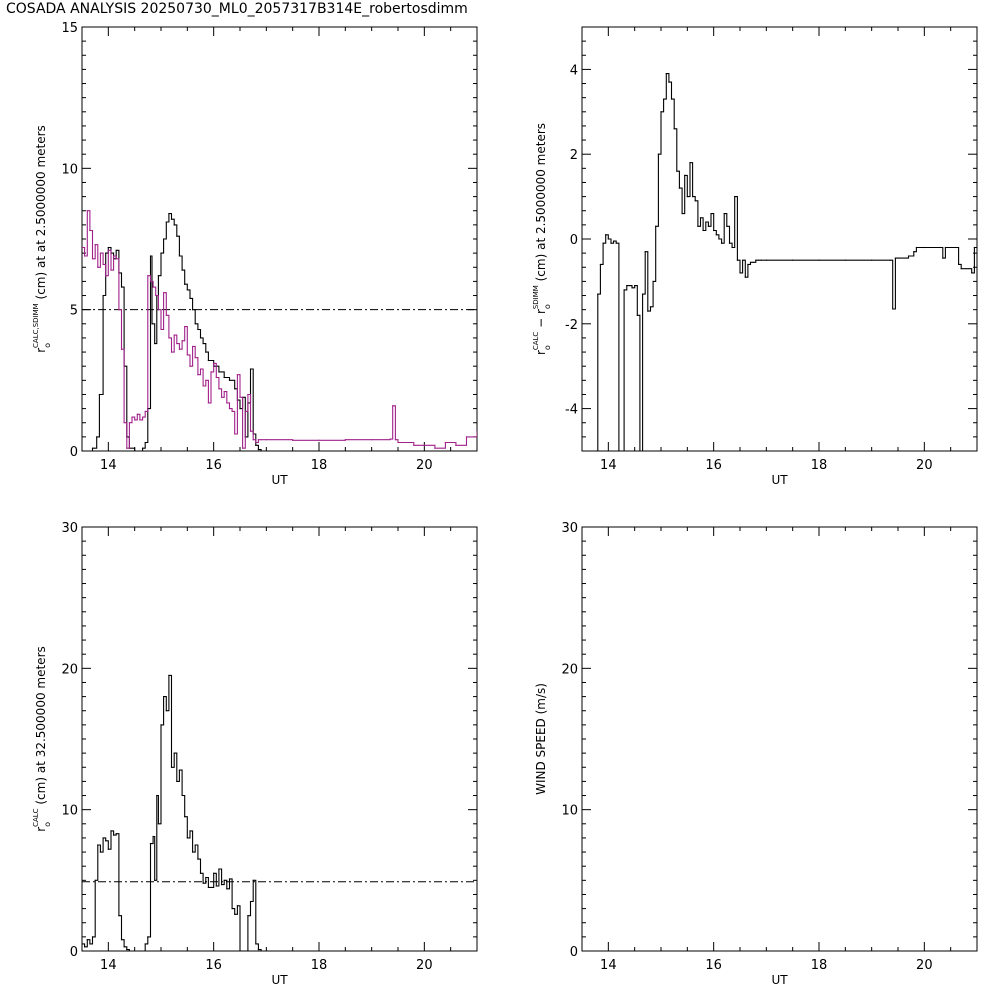 The width and height of the screenshot is (1000, 1000). Describe the element at coordinates (536, 341) in the screenshot. I see `y-label-superscript: CALC` at that location.